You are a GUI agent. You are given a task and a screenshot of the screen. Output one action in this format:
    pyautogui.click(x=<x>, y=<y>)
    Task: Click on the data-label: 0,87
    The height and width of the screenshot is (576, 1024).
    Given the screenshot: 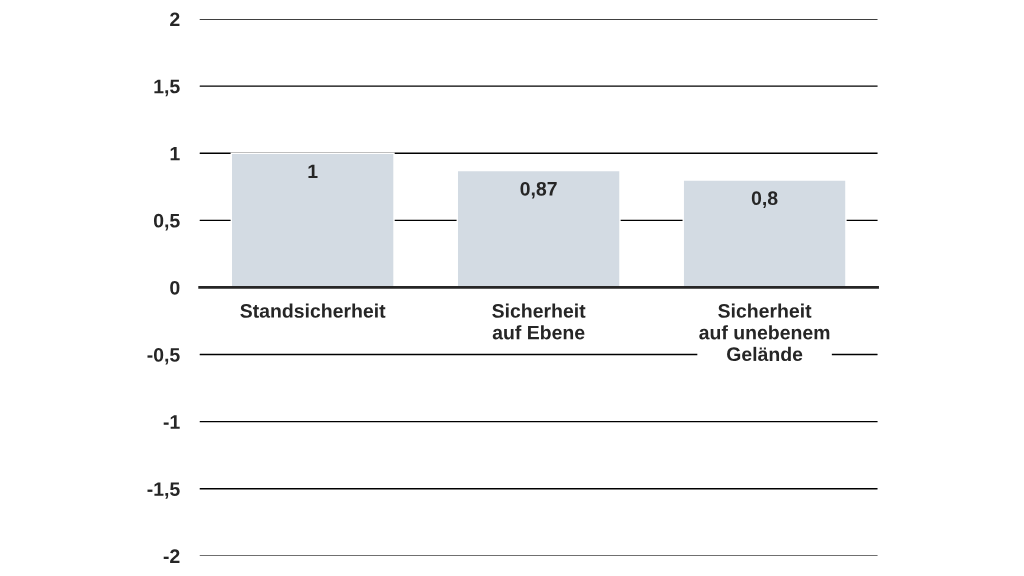 What is the action you would take?
    pyautogui.click(x=538, y=190)
    